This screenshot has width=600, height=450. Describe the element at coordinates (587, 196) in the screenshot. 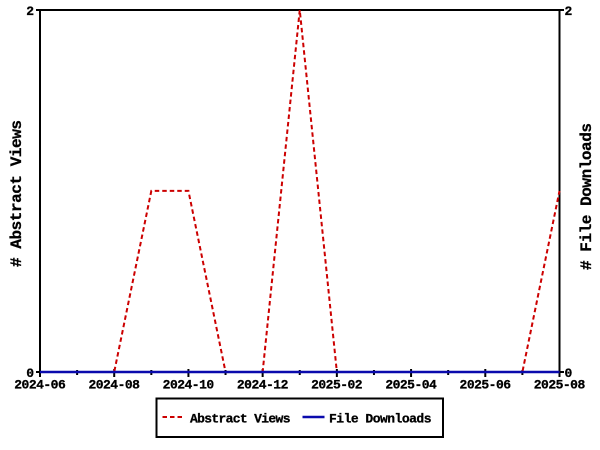

I see `svg-text: # File Downloads` at that location.